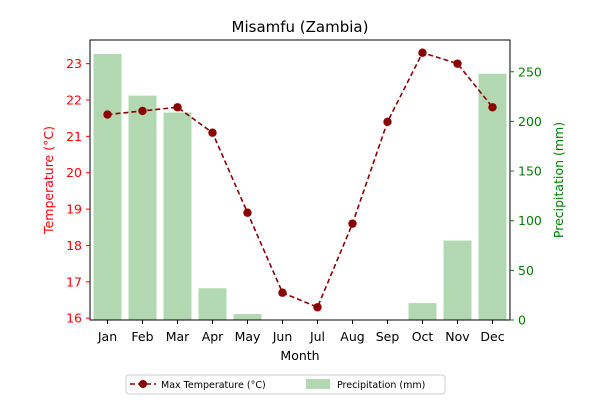 The height and width of the screenshot is (404, 600). Describe the element at coordinates (422, 311) in the screenshot. I see `precipitation-bar-oct` at that location.